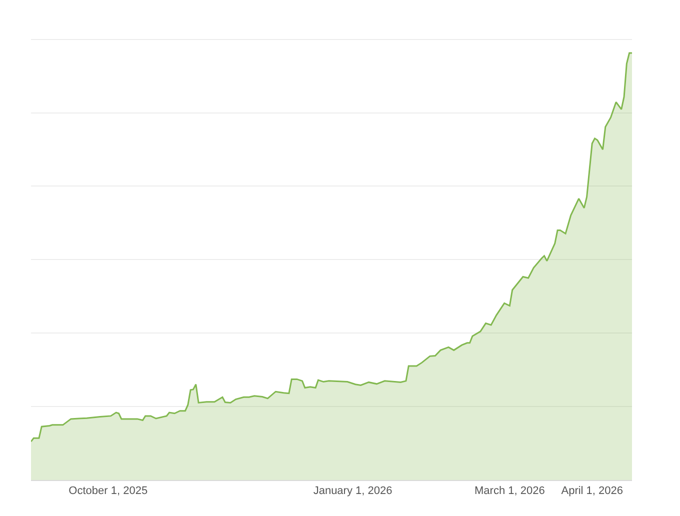 This screenshot has height=516, width=680. What do you see at coordinates (509, 491) in the screenshot?
I see `x-tick-label: March 1, 2026` at bounding box center [509, 491].